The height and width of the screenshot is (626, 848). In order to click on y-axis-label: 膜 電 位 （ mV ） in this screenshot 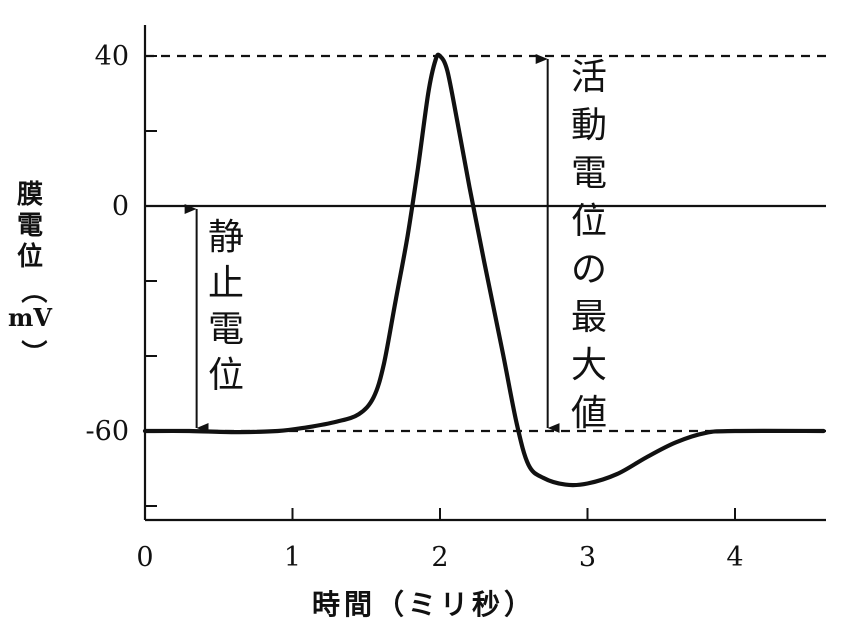, I will do `click(30, 274)`.